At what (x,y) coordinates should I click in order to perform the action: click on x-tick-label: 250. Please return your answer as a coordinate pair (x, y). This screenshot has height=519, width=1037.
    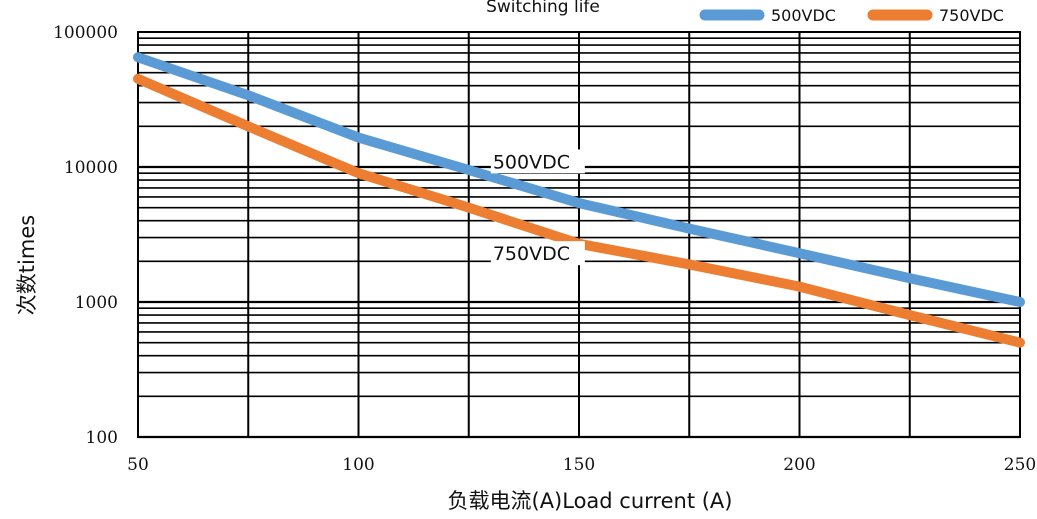
    Looking at the image, I should click on (1020, 465).